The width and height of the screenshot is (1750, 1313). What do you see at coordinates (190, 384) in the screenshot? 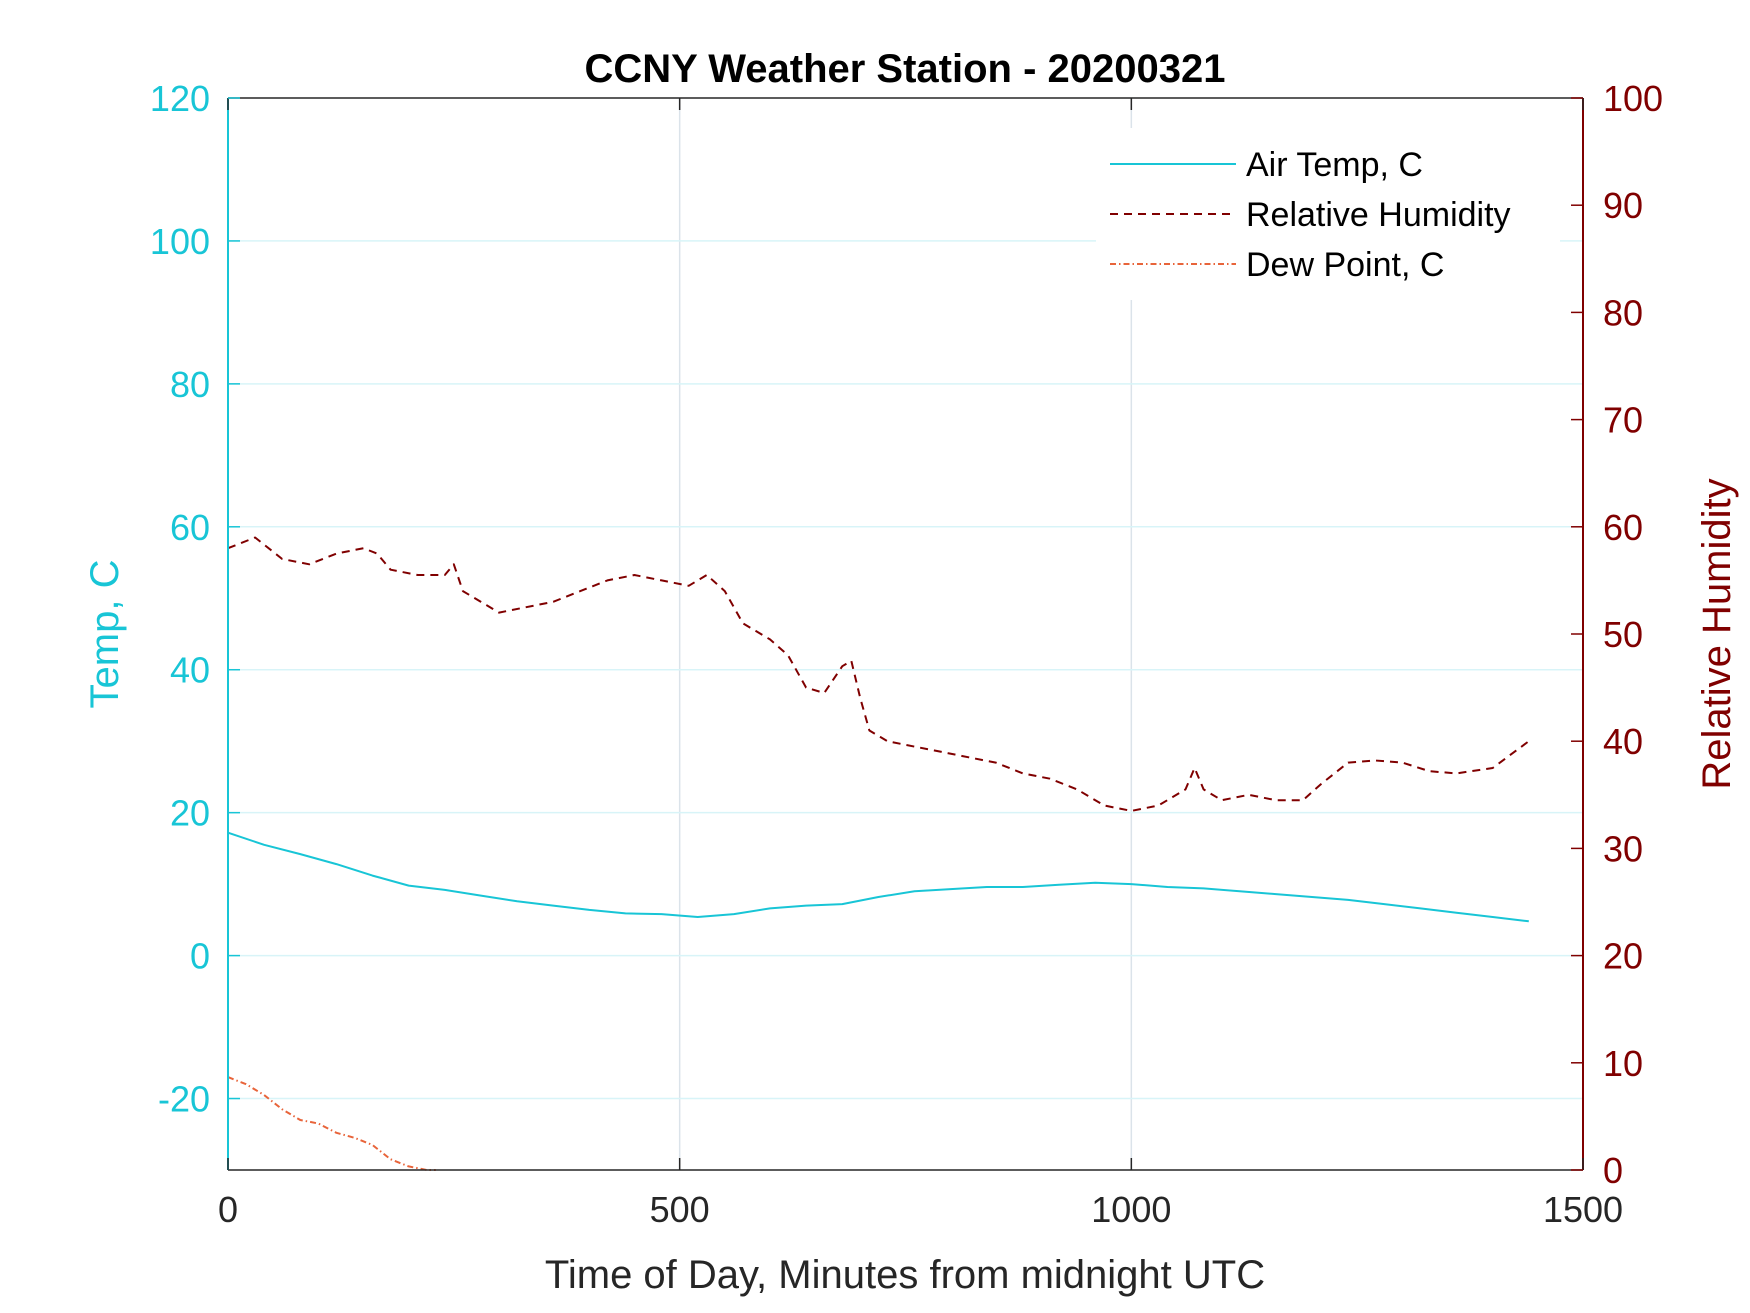
I see `y-left-tick-label: 80` at bounding box center [190, 384].